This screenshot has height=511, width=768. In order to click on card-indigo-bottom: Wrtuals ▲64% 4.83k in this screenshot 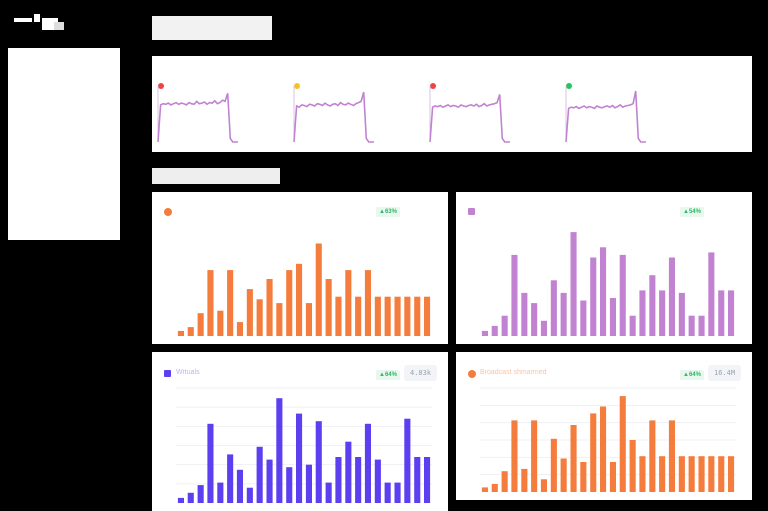, I will do `click(300, 431)`.